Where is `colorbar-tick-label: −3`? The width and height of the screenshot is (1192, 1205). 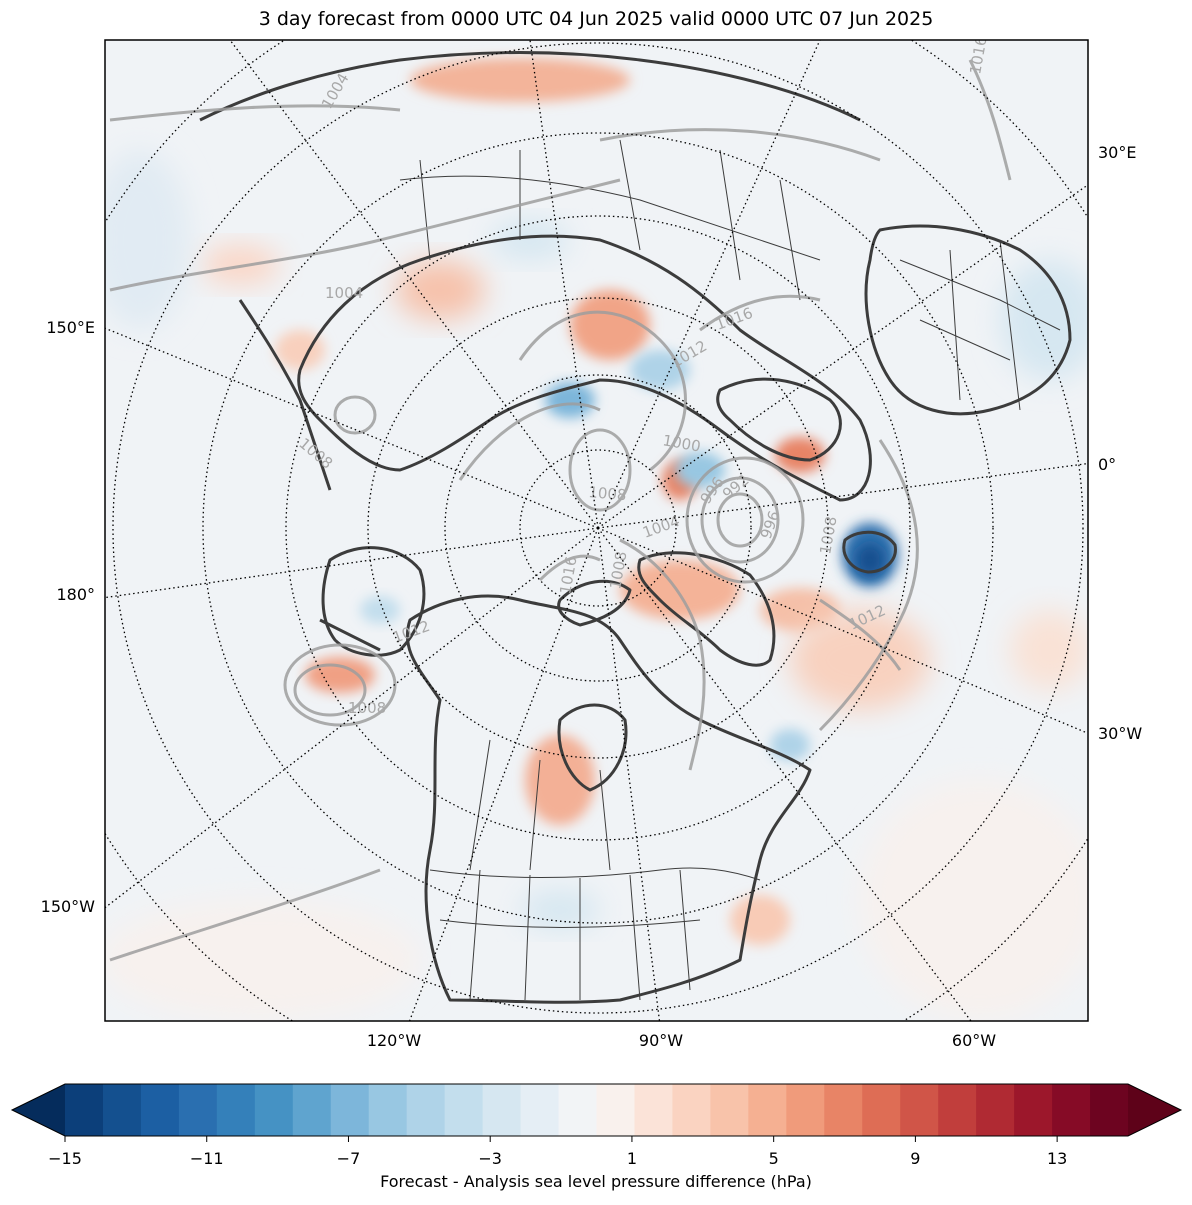
colorbar-tick-label: −3 is located at coordinates (490, 1158).